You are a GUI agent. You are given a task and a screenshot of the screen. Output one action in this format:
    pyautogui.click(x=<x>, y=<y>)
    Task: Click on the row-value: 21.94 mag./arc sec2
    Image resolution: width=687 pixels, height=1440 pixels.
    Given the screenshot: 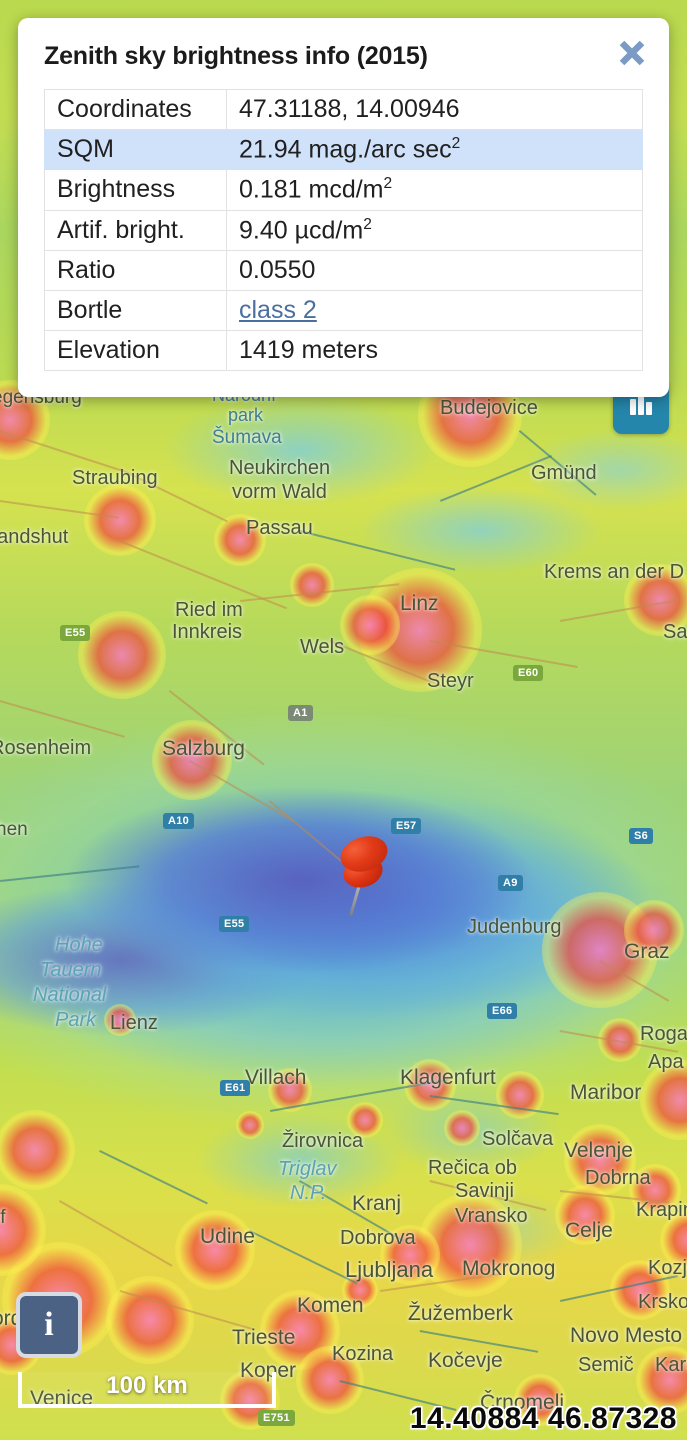 What is the action you would take?
    pyautogui.click(x=434, y=149)
    